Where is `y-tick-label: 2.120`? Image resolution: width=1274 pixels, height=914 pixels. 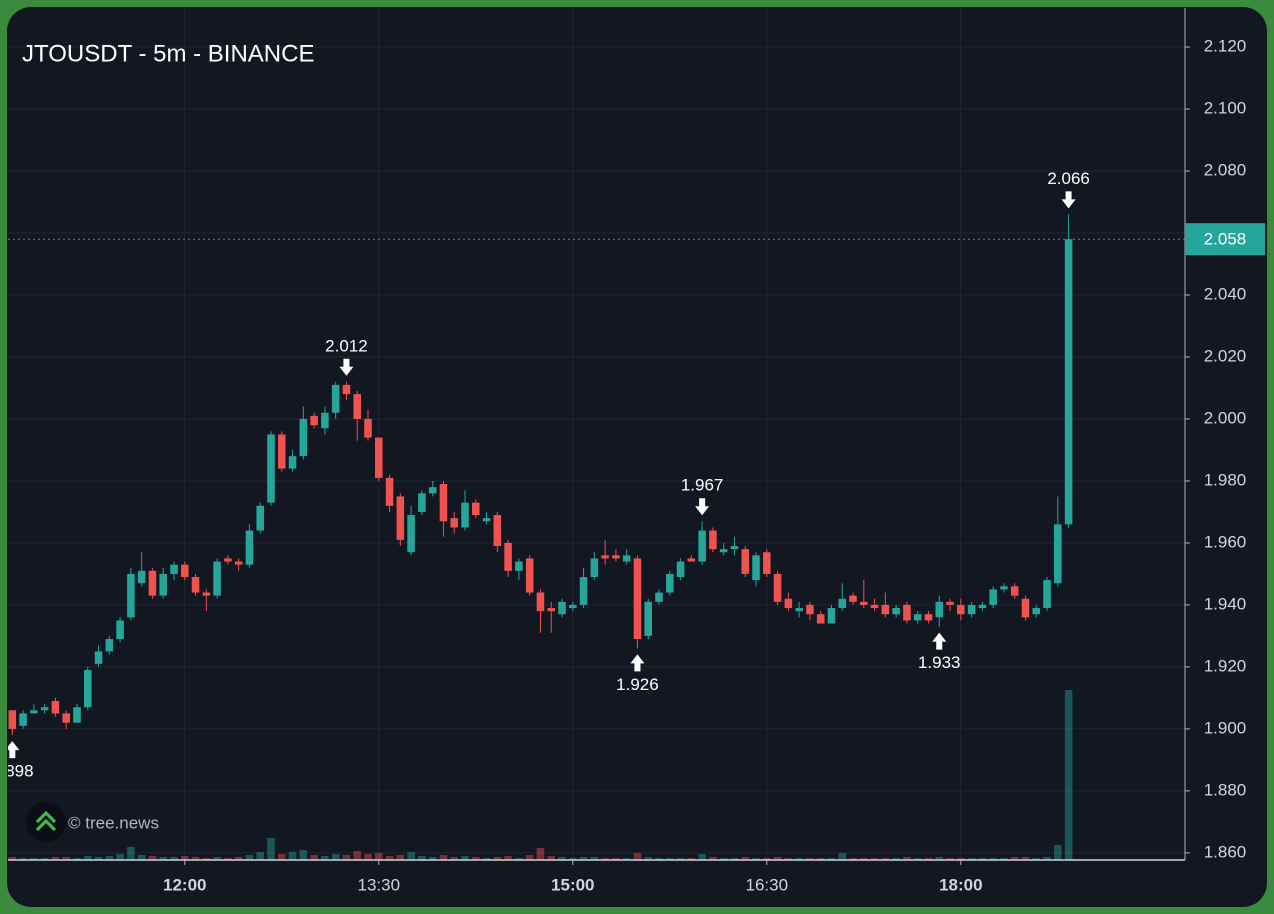
y-tick-label: 2.120 is located at coordinates (1225, 46).